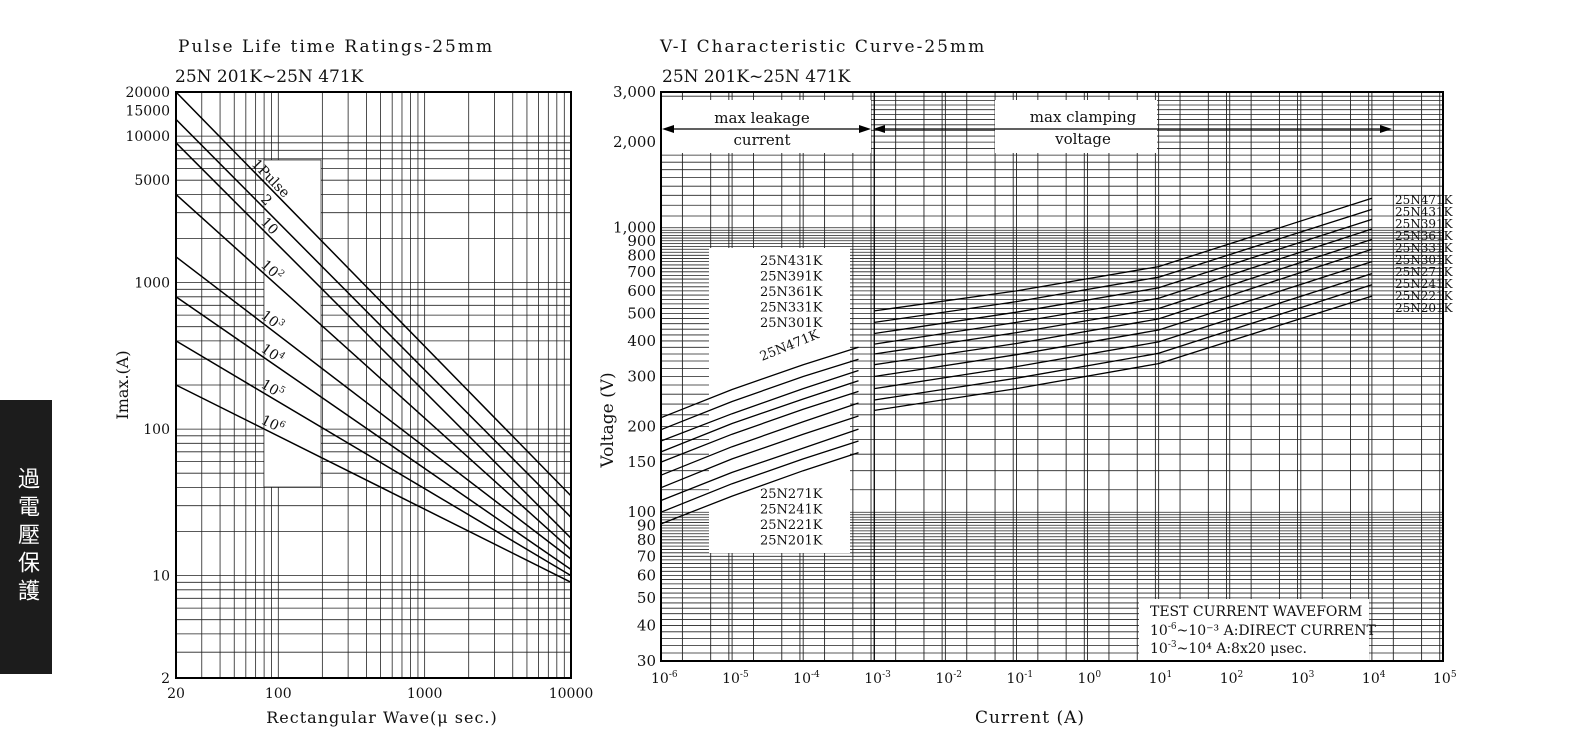  Describe the element at coordinates (1228, 648) in the screenshot. I see `waveform-note-line: 10-3~10⁴ A:8x20 μsec.` at that location.